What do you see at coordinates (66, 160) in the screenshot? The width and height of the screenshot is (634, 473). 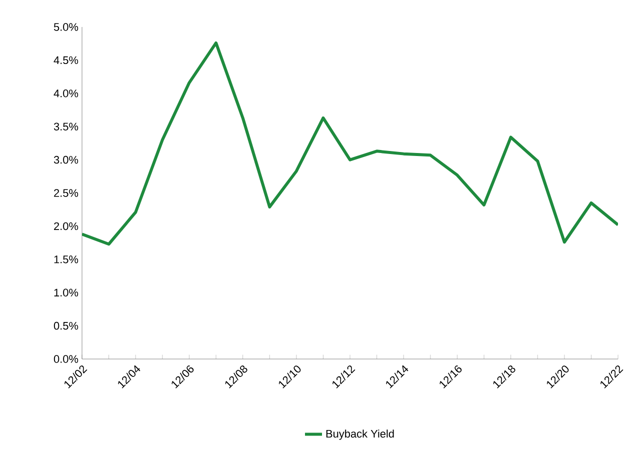 I see `y-tick-label: 3.0%` at bounding box center [66, 160].